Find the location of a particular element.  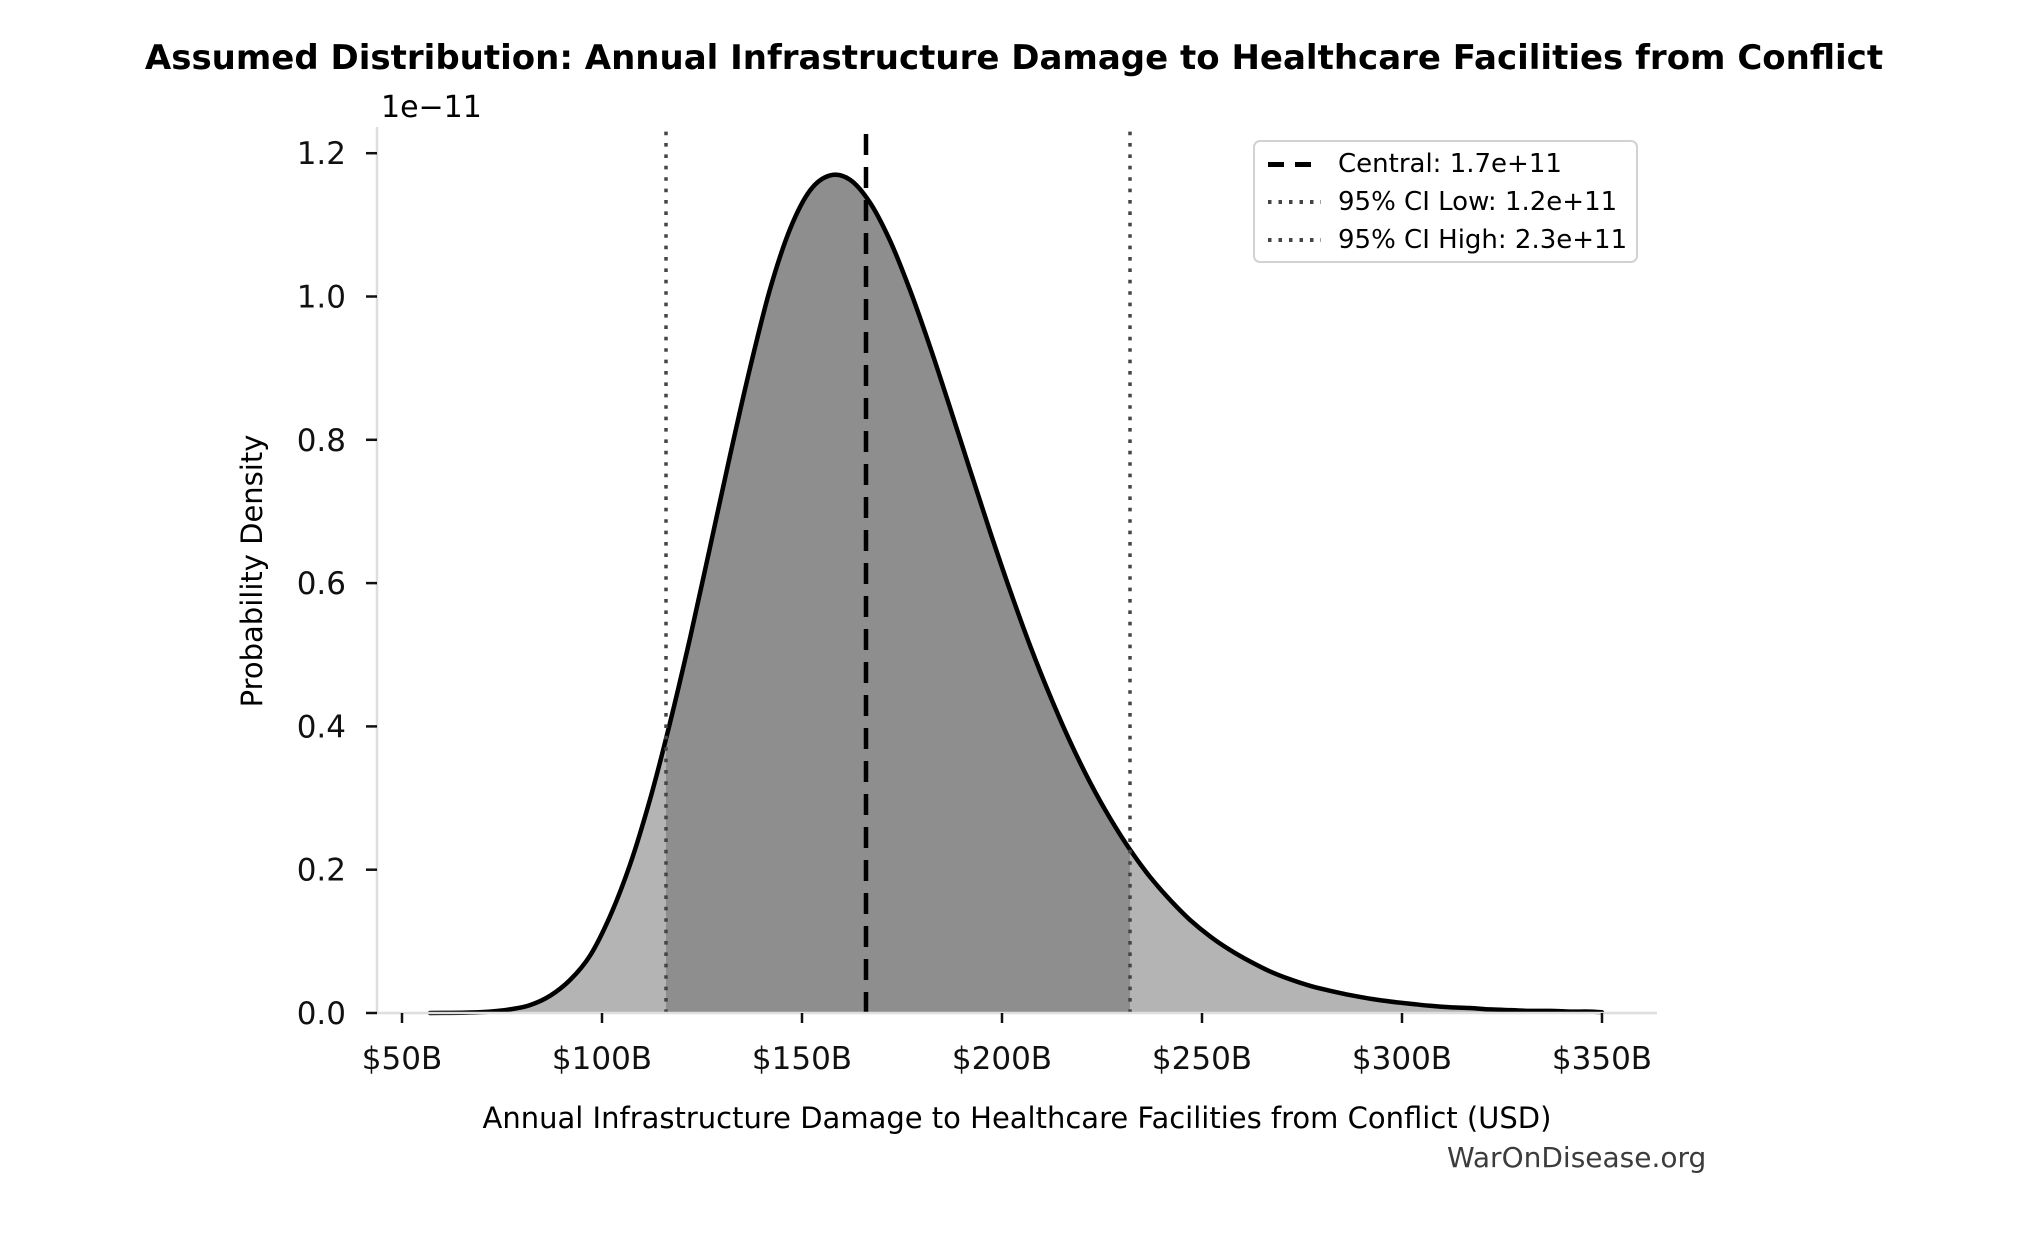

x-tick-label: $200B is located at coordinates (1002, 1059).